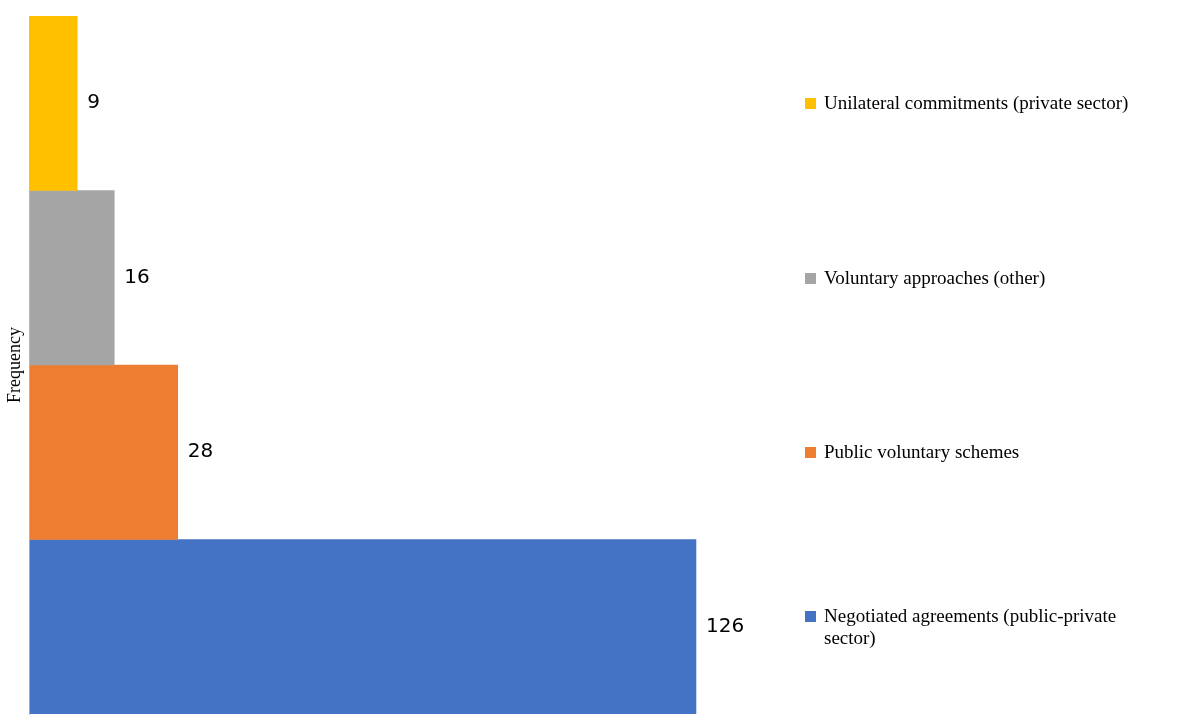 This screenshot has height=716, width=1181. I want to click on legend-label: Voluntary approaches (other), so click(935, 277).